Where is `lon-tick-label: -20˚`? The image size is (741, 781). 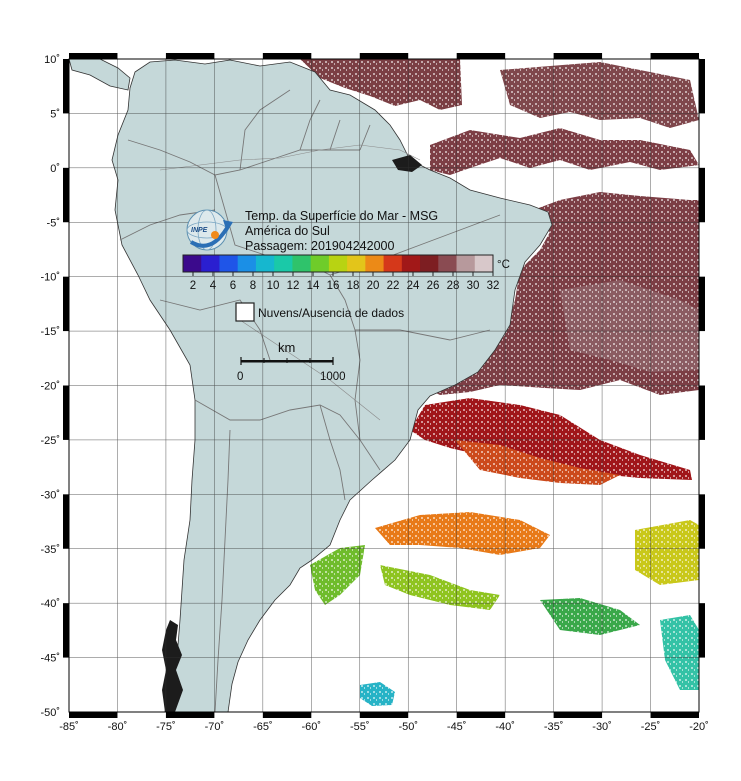
lon-tick-label: -20˚ is located at coordinates (699, 727).